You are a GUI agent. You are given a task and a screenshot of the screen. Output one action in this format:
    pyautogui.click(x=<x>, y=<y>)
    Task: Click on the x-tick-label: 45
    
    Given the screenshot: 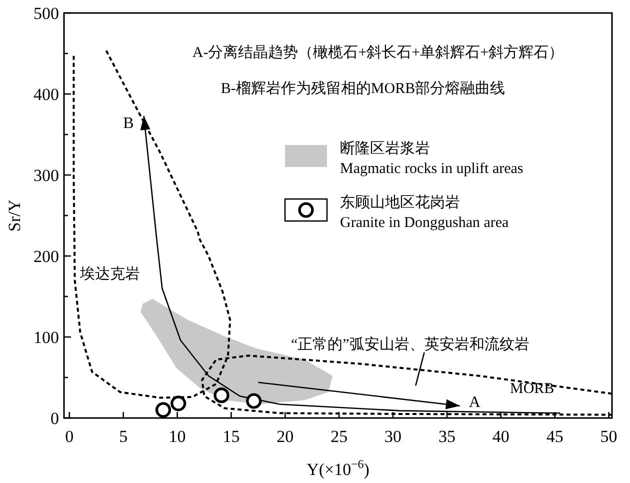 What is the action you would take?
    pyautogui.click(x=555, y=436)
    